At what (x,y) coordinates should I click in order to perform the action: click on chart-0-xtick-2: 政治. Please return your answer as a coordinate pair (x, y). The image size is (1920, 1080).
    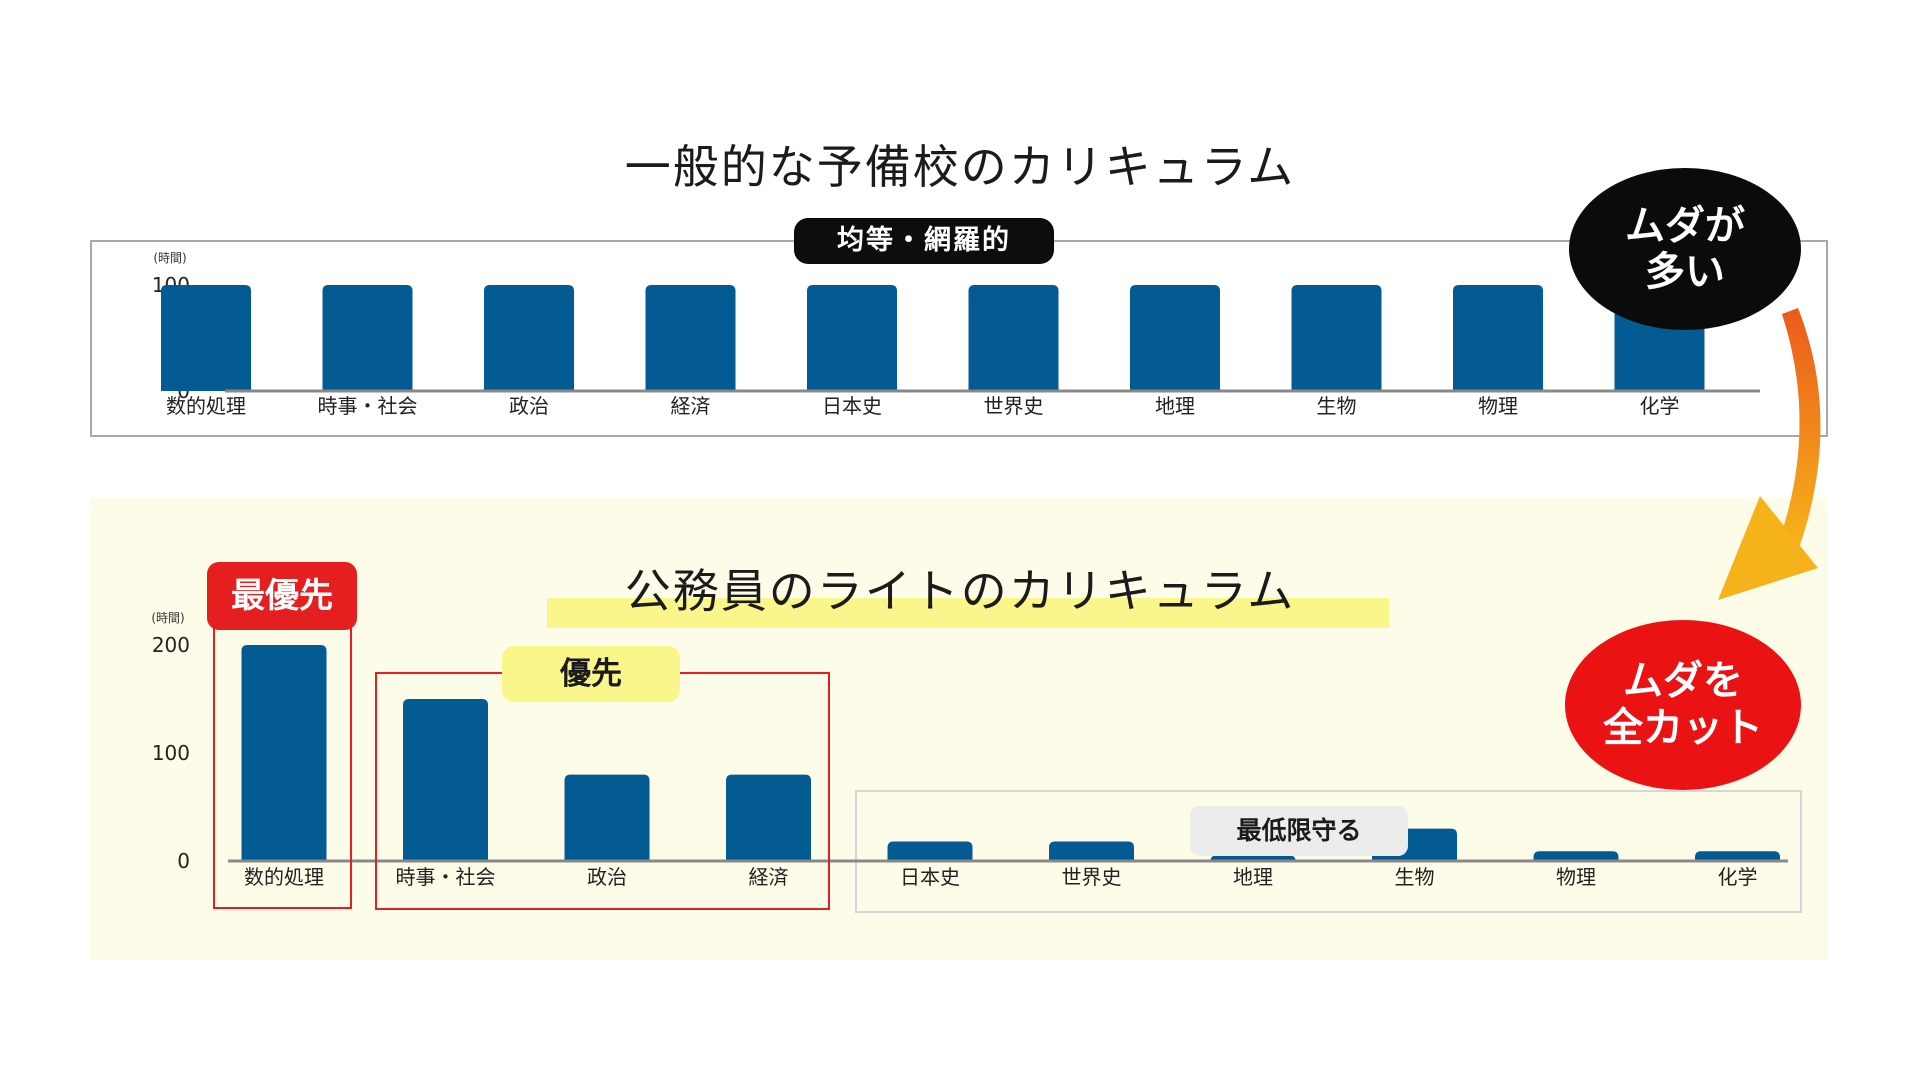
    Looking at the image, I should click on (529, 406).